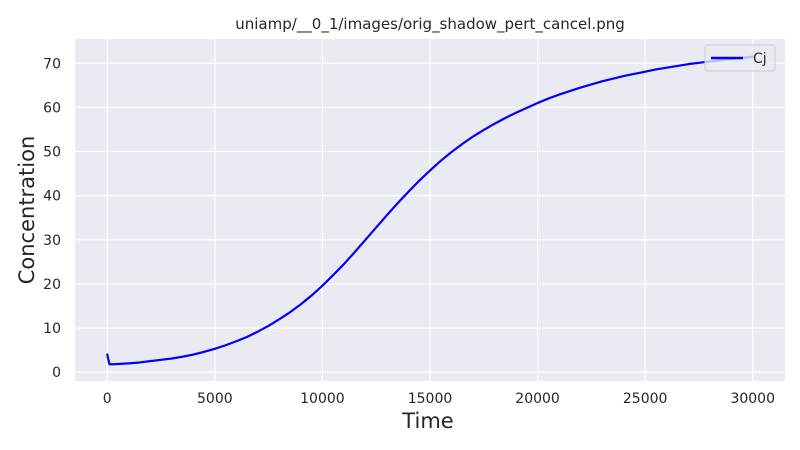  What do you see at coordinates (52, 153) in the screenshot?
I see `y-tick-label: 50` at bounding box center [52, 153].